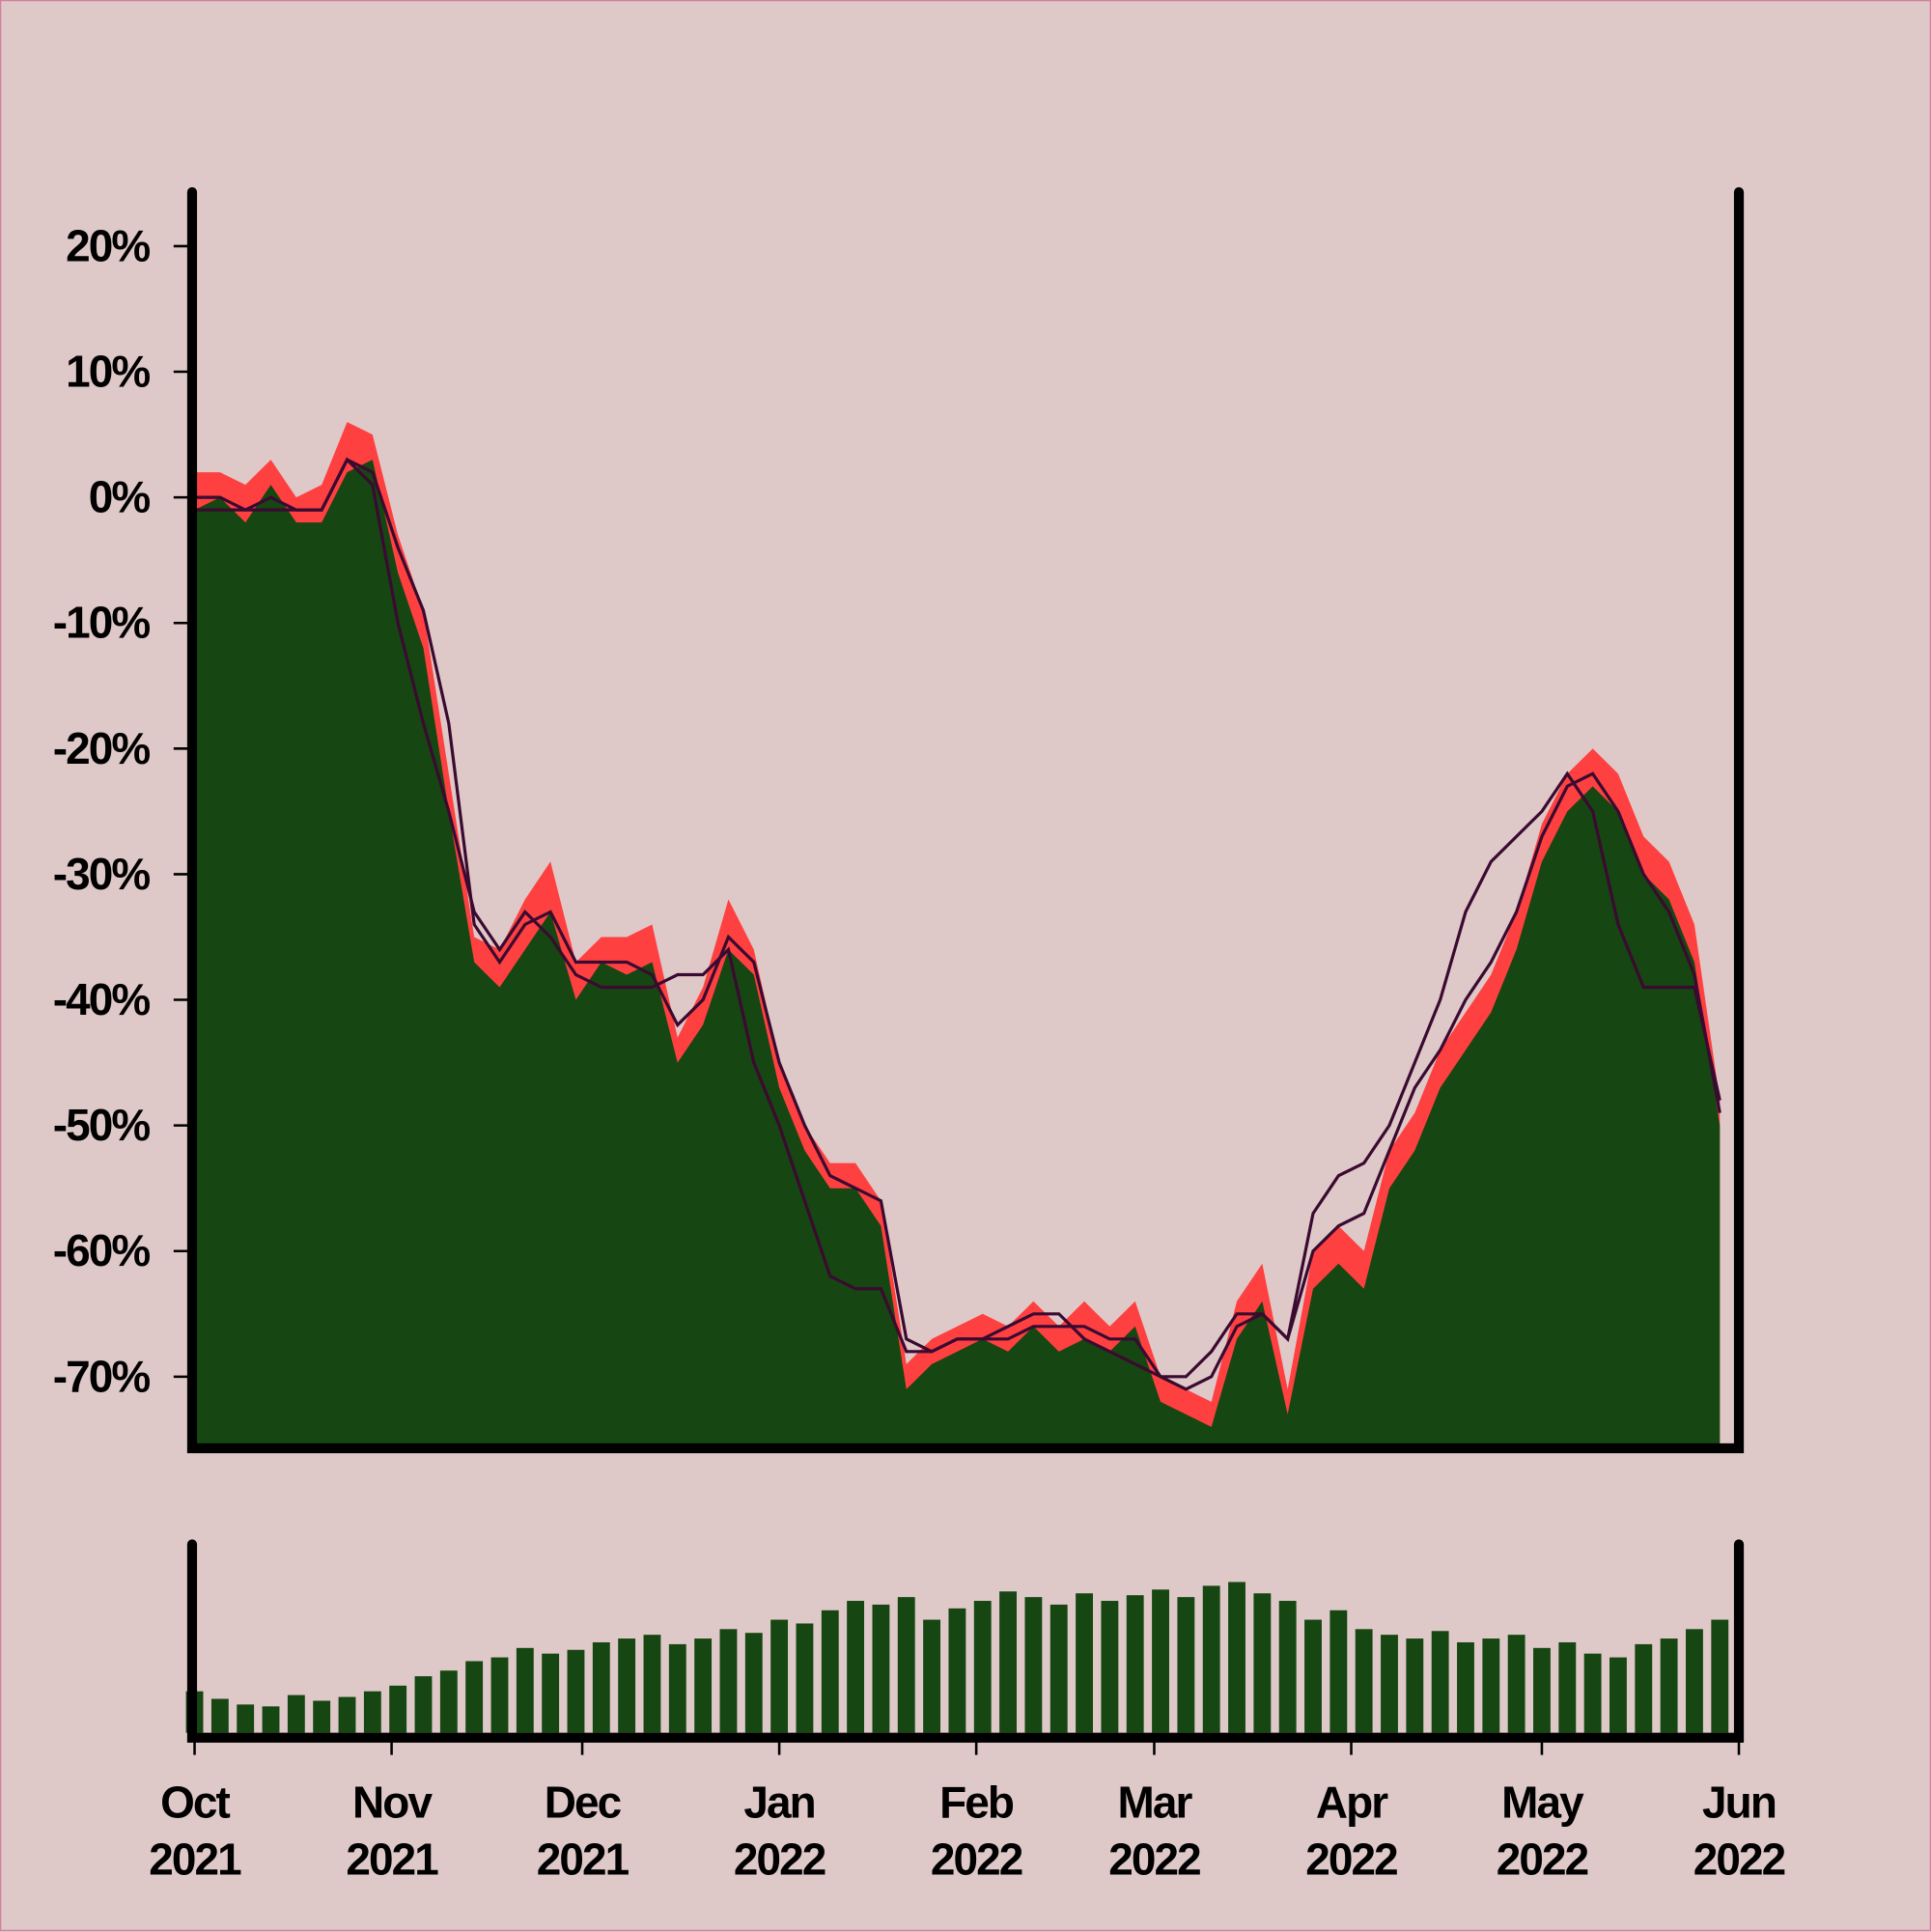  Describe the element at coordinates (583, 1831) in the screenshot. I see `x-tick-label: Dec 2021` at that location.